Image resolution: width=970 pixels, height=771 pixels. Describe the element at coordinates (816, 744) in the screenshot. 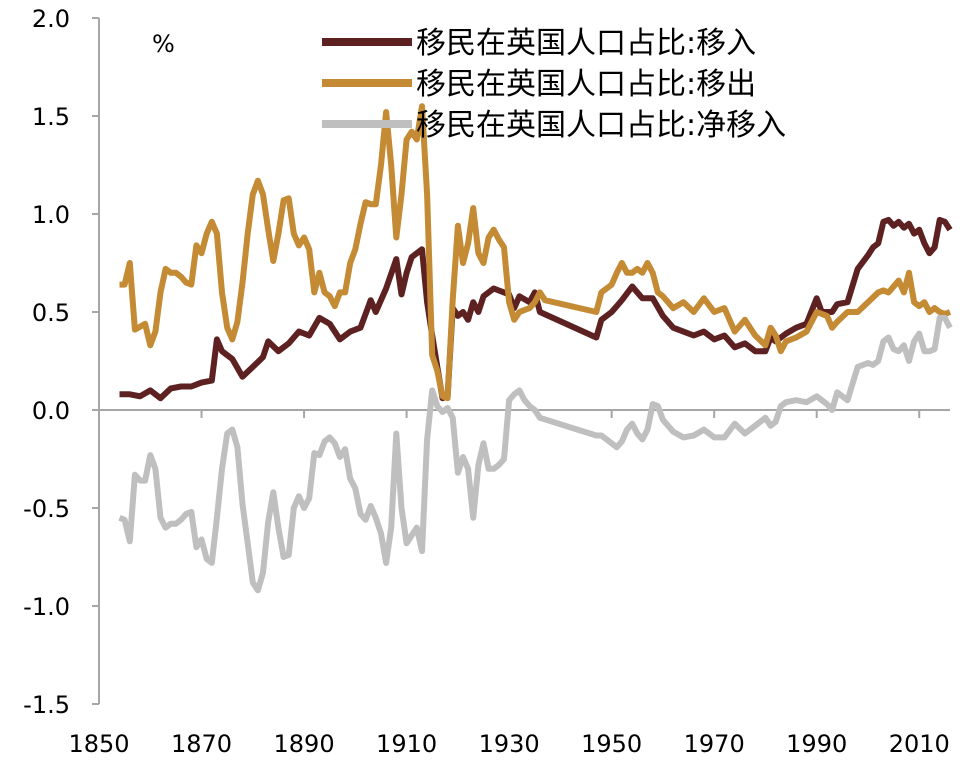

I see `x-tick-label: 1990` at that location.